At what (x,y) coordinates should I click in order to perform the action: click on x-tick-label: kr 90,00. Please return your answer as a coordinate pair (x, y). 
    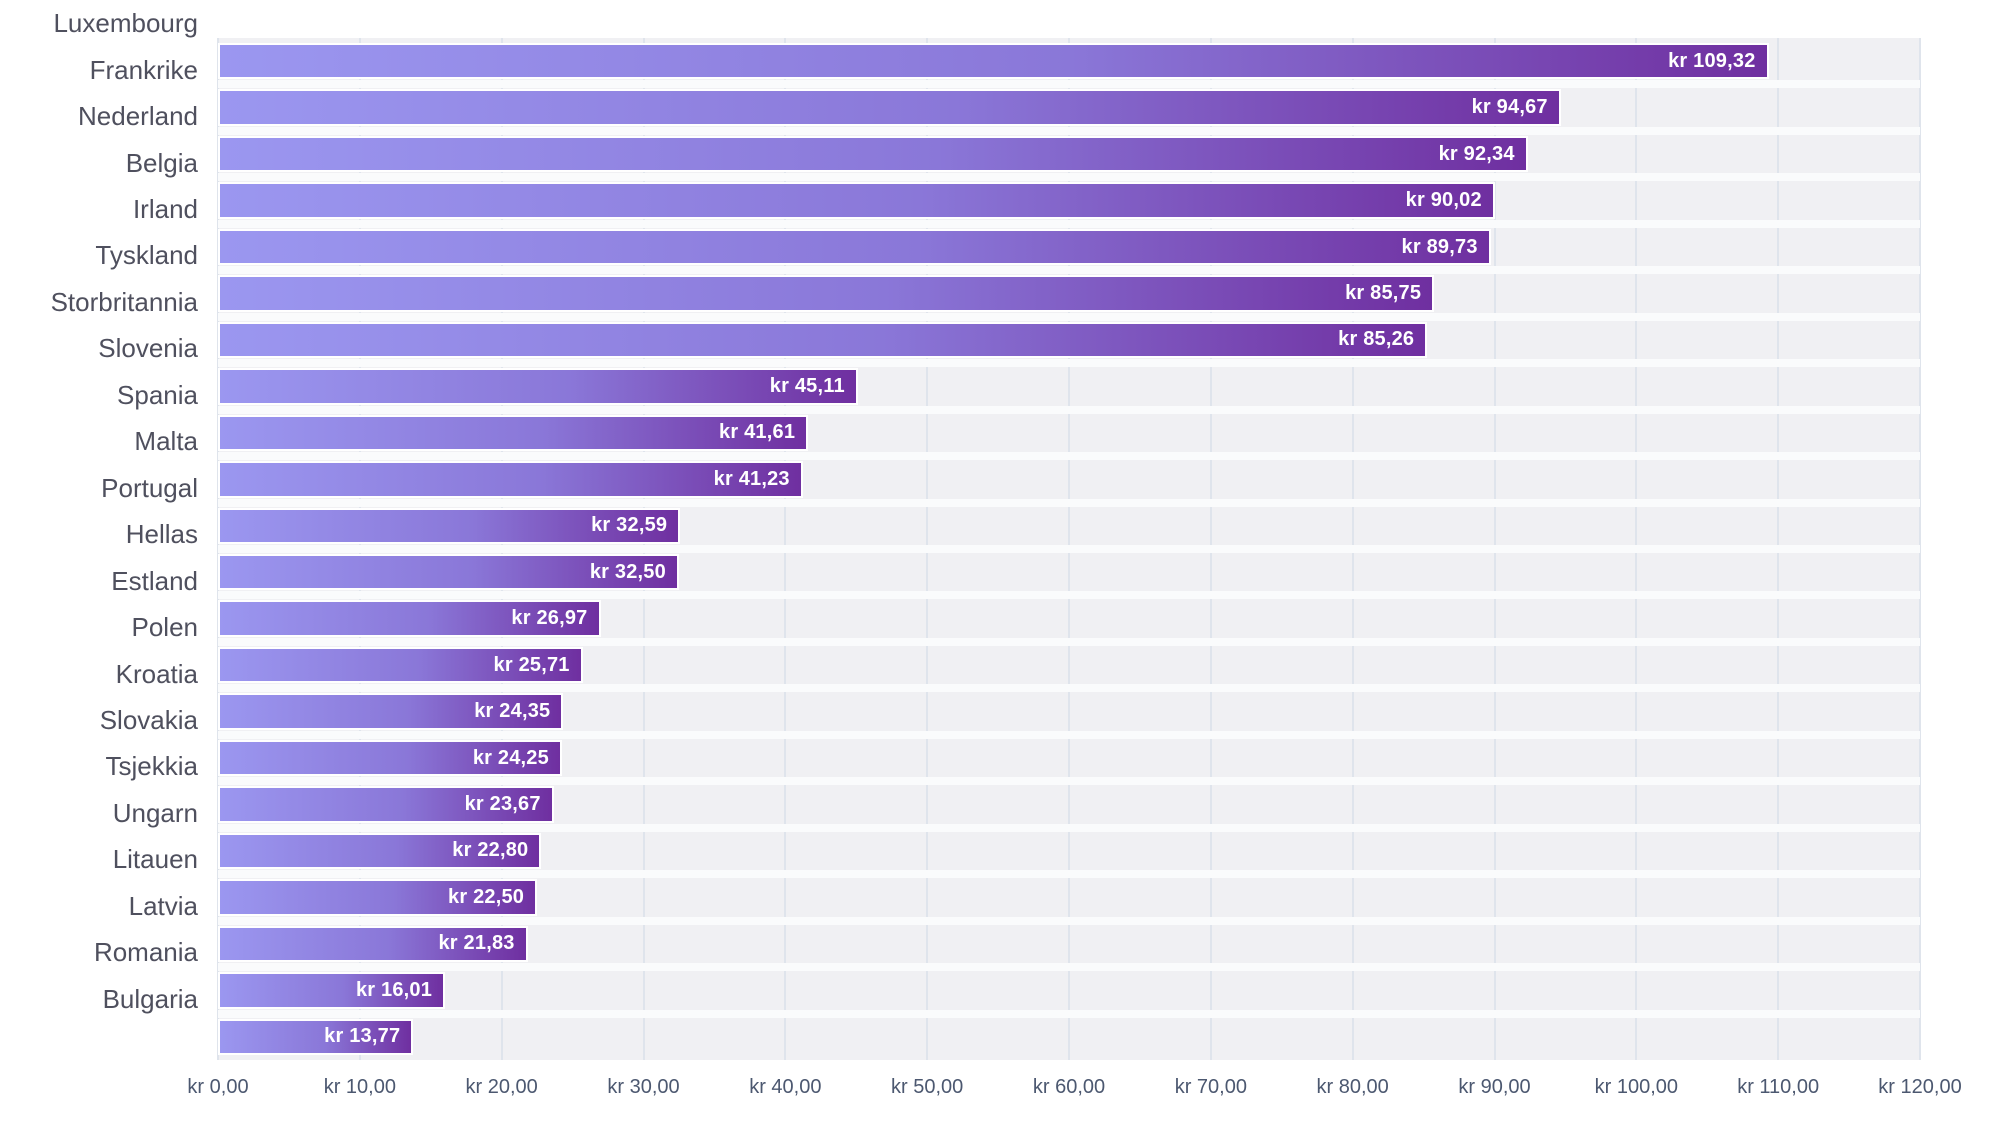
    Looking at the image, I should click on (1494, 1087).